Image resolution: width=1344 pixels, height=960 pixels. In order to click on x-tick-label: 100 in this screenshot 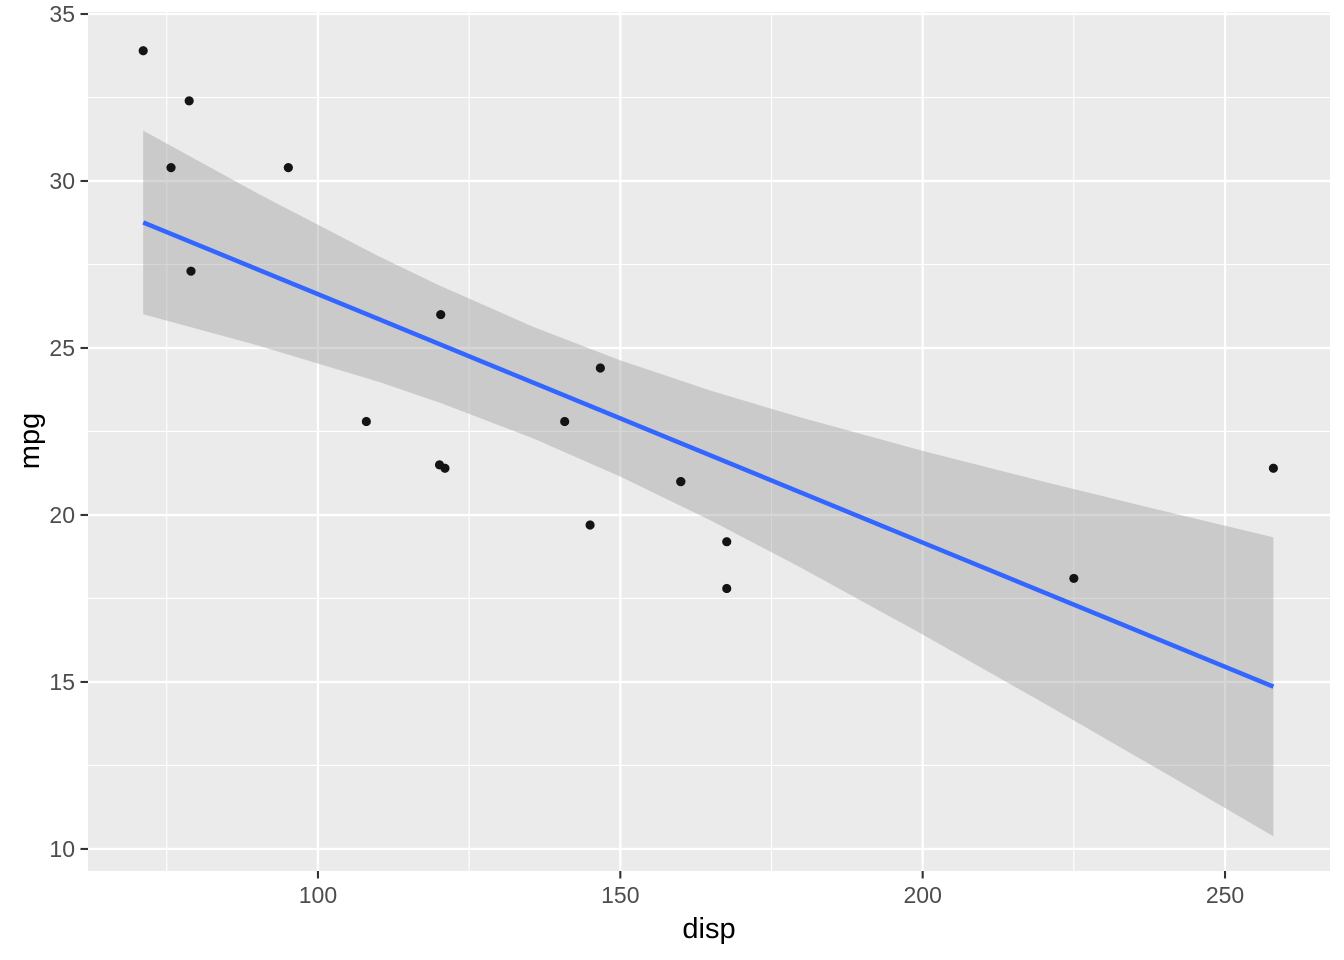, I will do `click(318, 895)`.